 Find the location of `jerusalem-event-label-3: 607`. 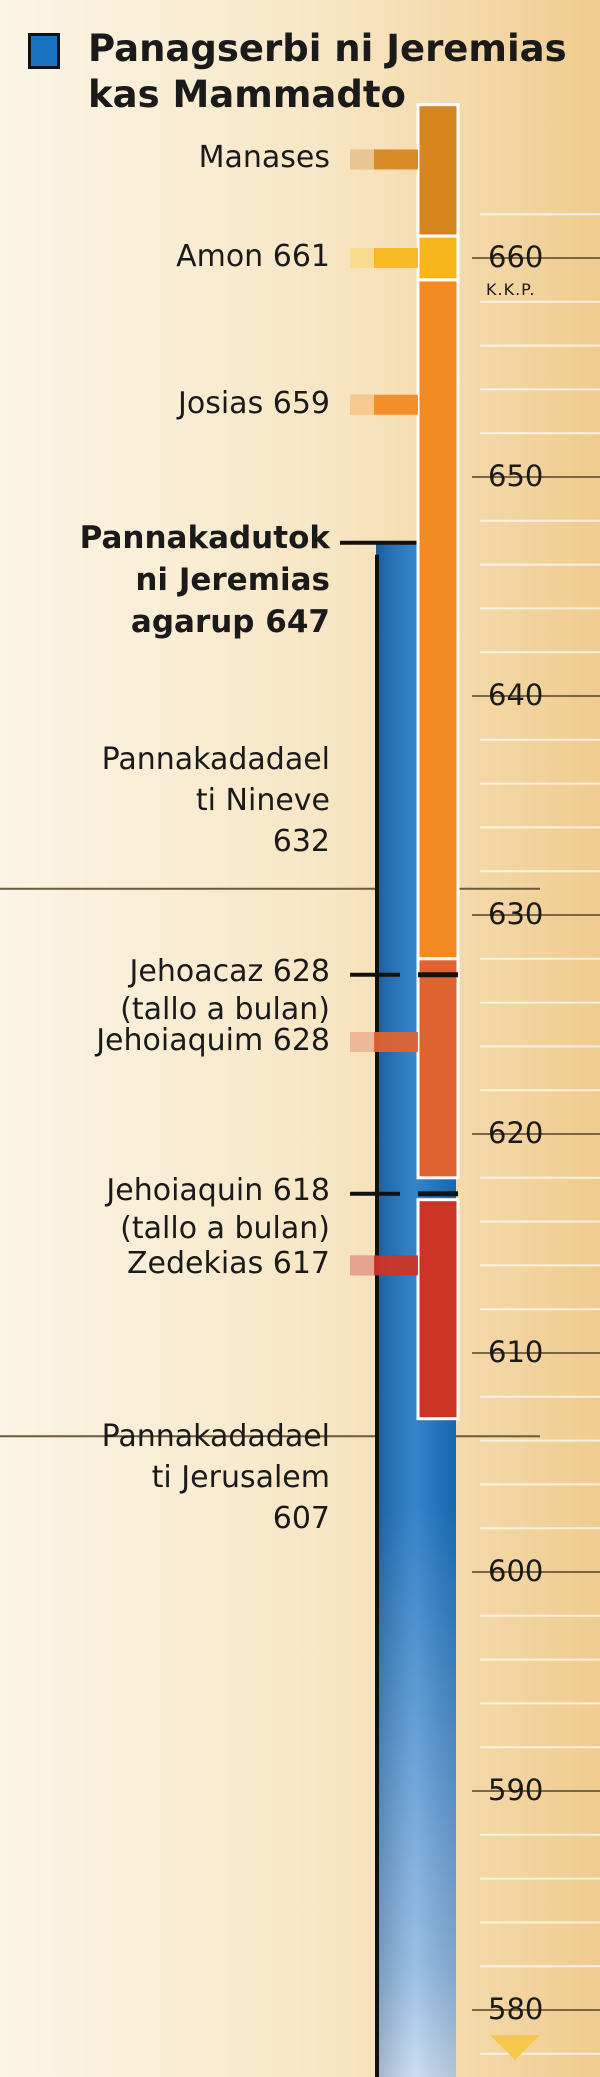

jerusalem-event-label-3: 607 is located at coordinates (301, 1518).